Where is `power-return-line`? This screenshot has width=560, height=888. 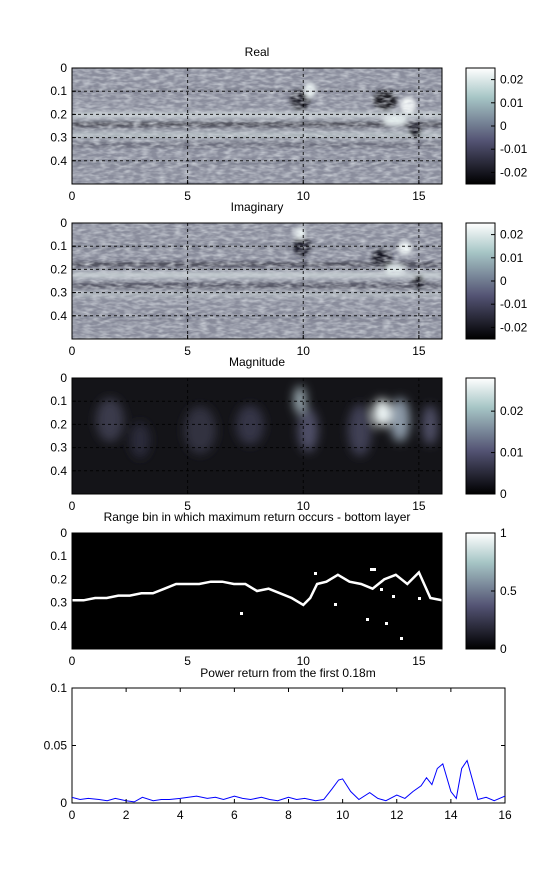 power-return-line is located at coordinates (288, 781).